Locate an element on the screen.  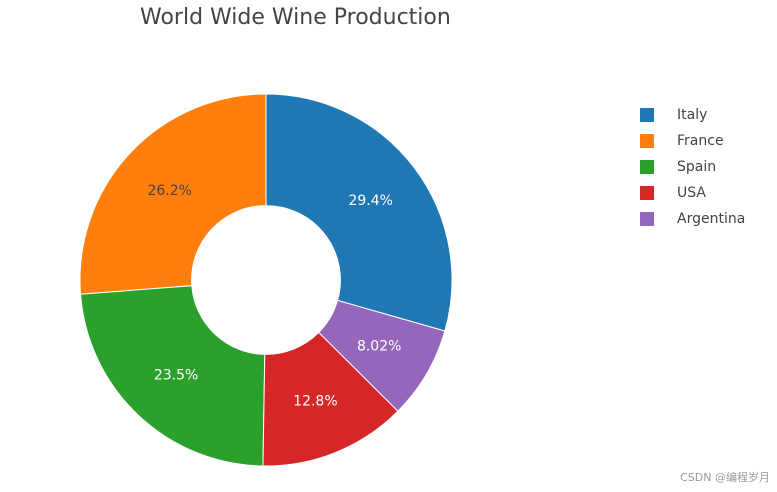
slice-label: 26.2% is located at coordinates (169, 191).